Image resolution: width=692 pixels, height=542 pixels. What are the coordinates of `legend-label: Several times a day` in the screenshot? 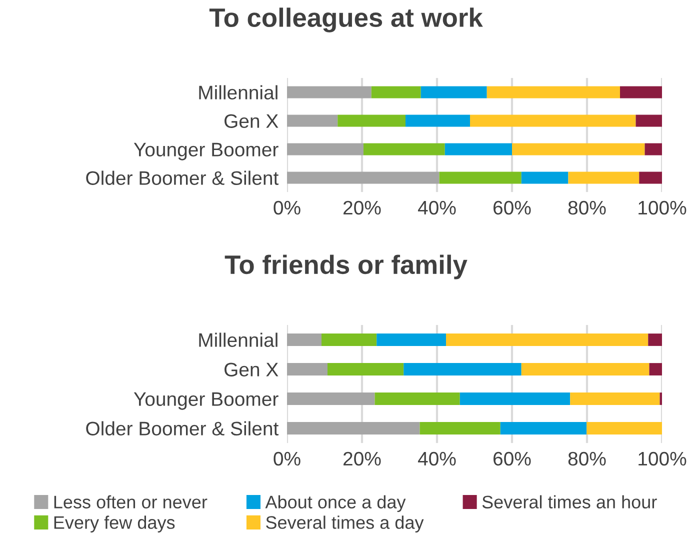 It's located at (345, 524).